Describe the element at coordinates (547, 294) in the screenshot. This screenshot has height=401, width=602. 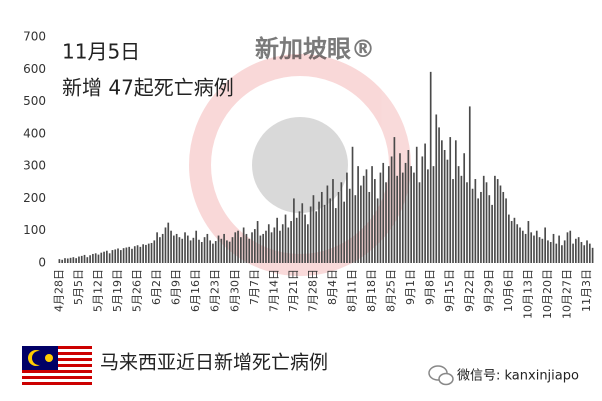
I see `x-tick-label: 10月20日` at that location.